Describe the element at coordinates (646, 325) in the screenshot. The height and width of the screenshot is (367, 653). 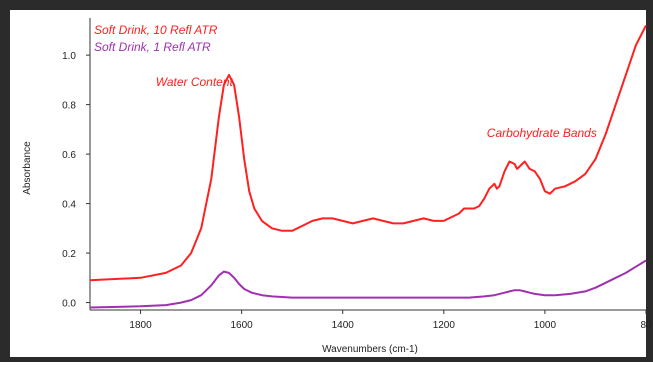
I see `x-tick-label: 80` at that location.